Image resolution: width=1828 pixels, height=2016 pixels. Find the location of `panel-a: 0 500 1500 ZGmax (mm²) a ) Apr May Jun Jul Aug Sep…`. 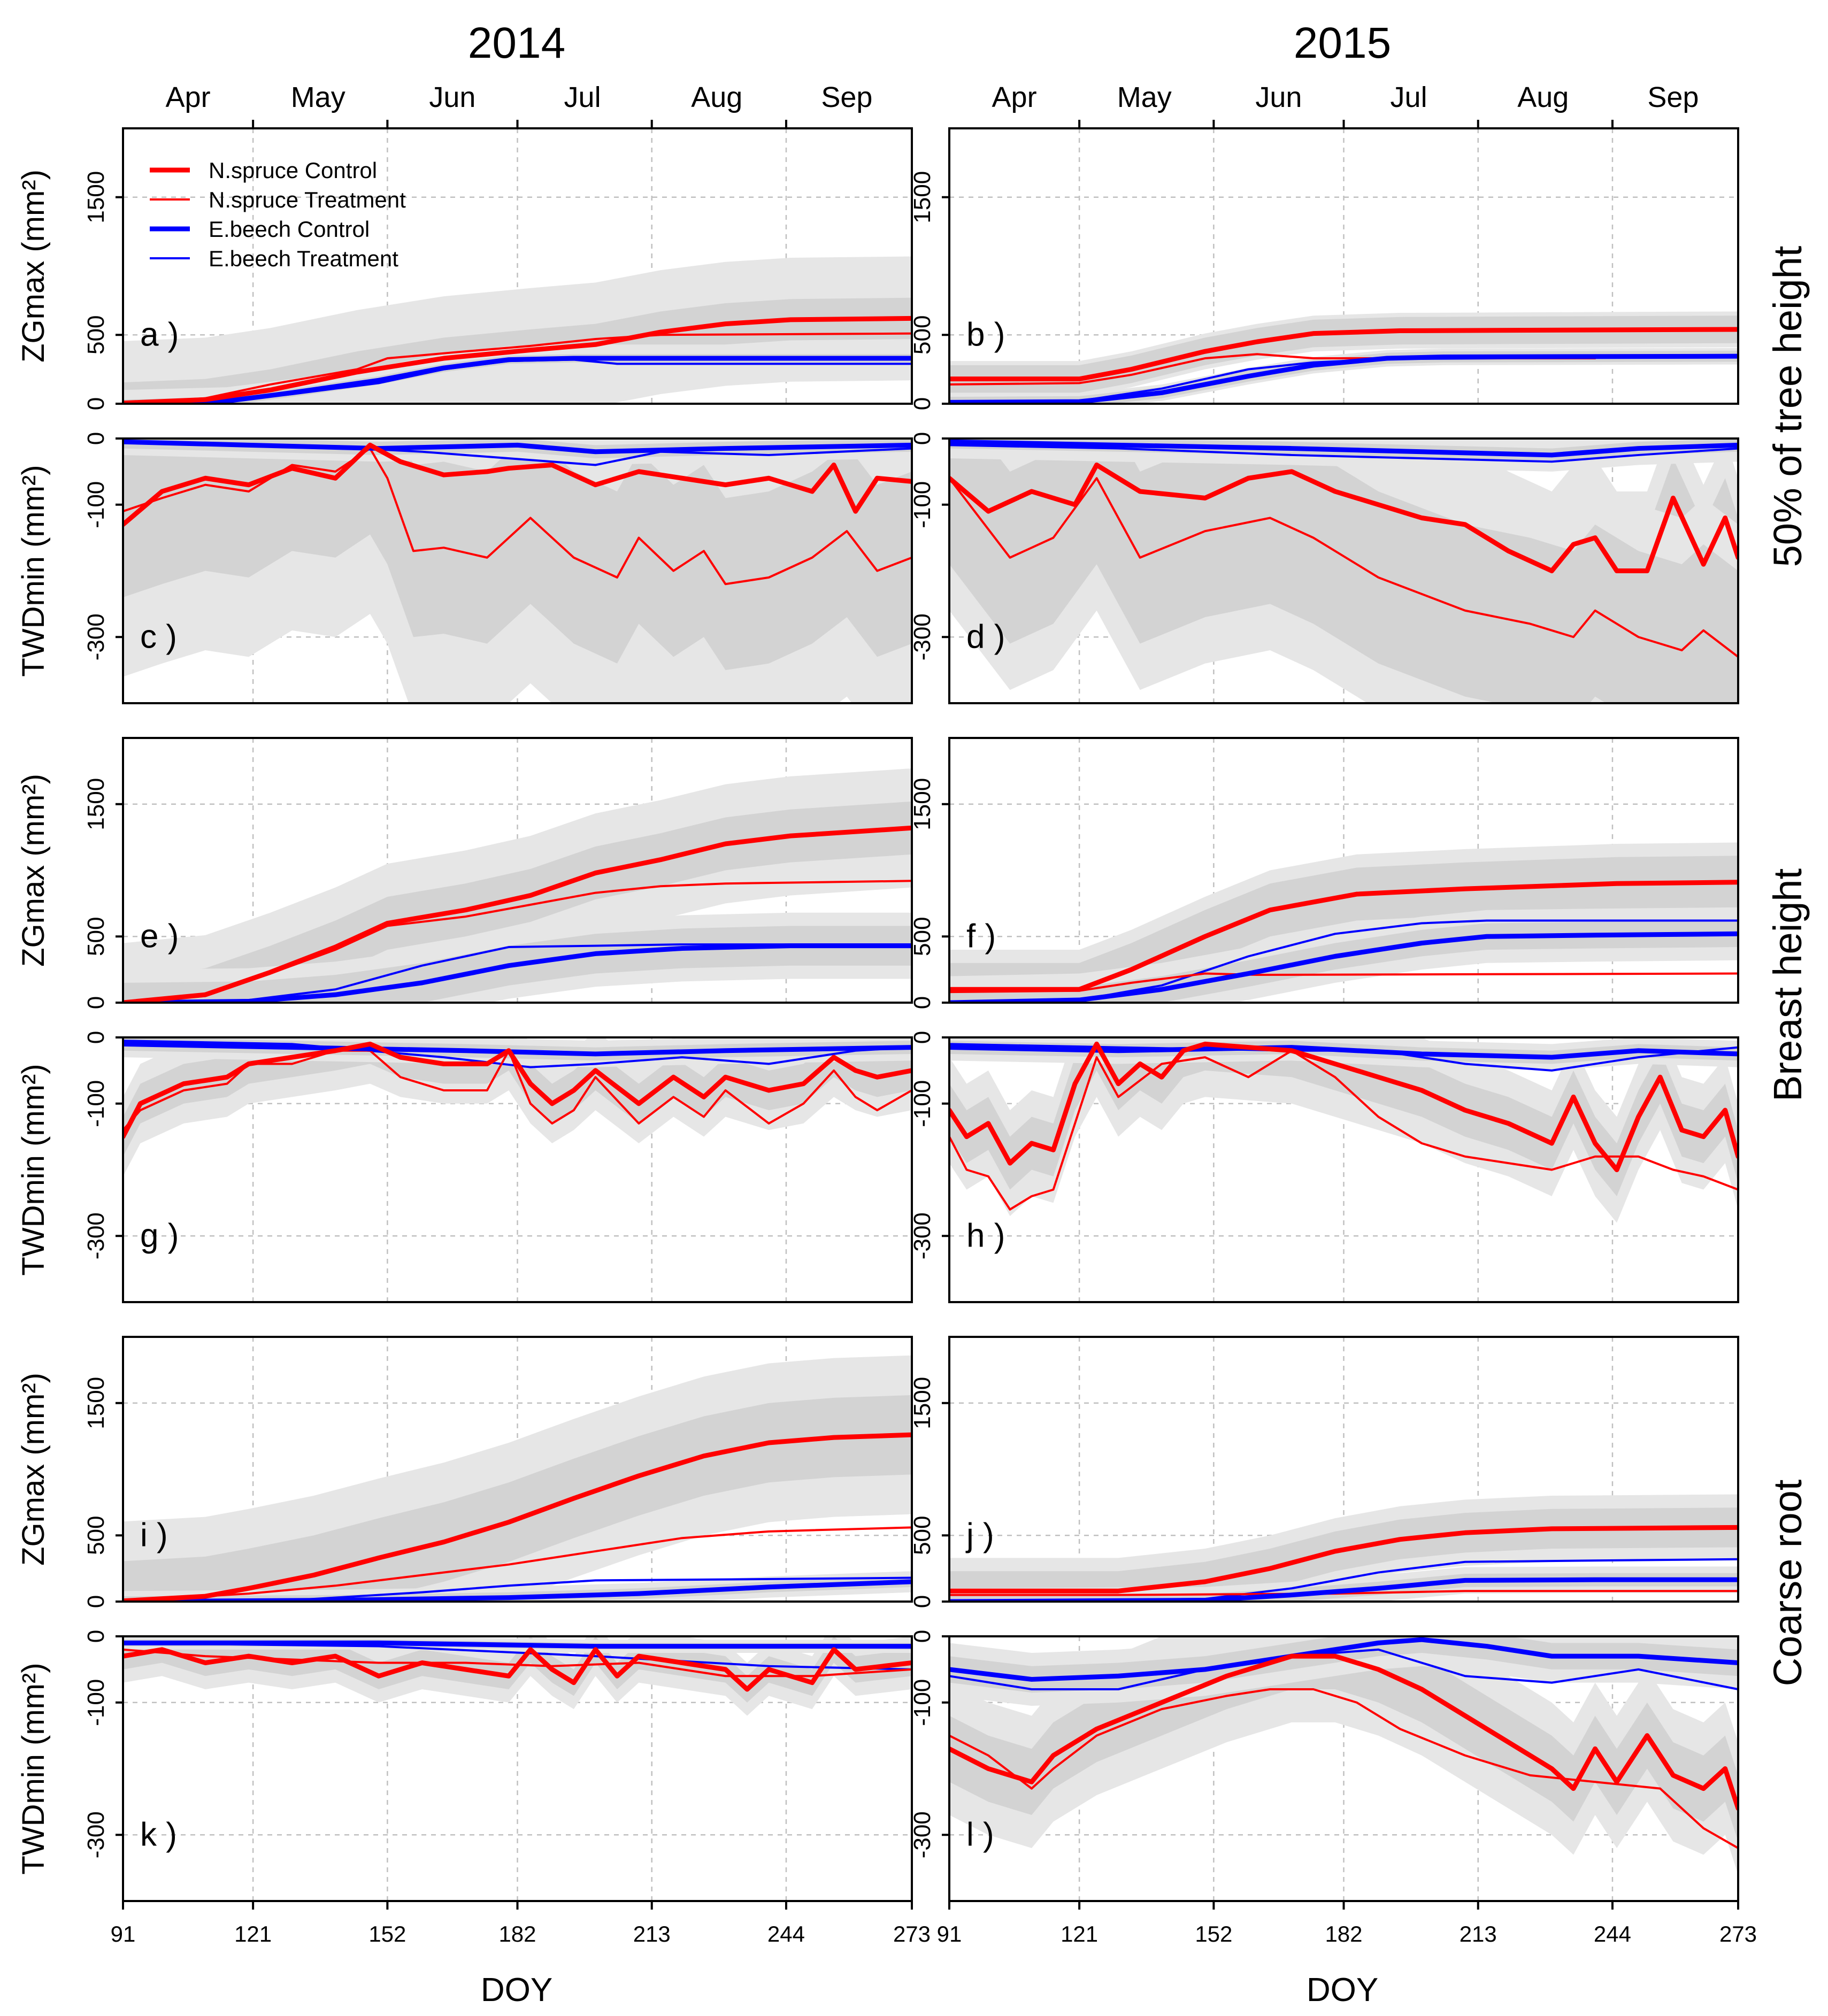

panel-a: 0 500 1500 ZGmax (mm²) a ) Apr May Jun Jul Aug Sep… is located at coordinates (464, 245).